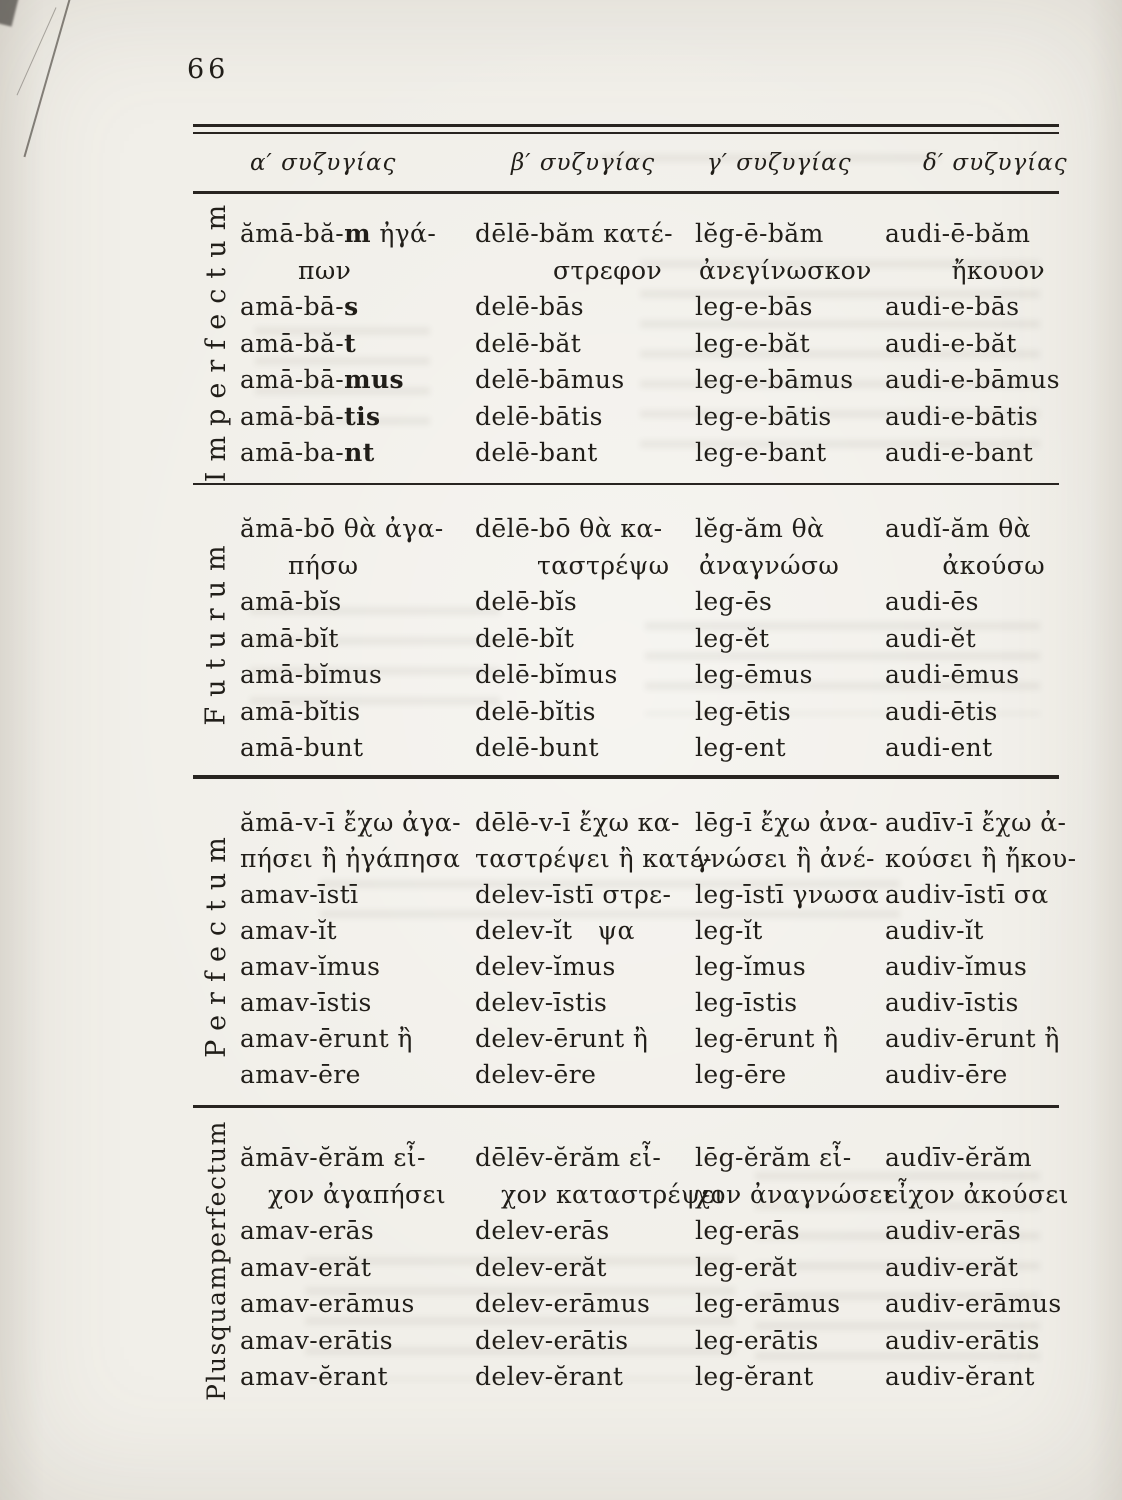  I want to click on verb-form-cell: amā-bā-s, so click(357, 307).